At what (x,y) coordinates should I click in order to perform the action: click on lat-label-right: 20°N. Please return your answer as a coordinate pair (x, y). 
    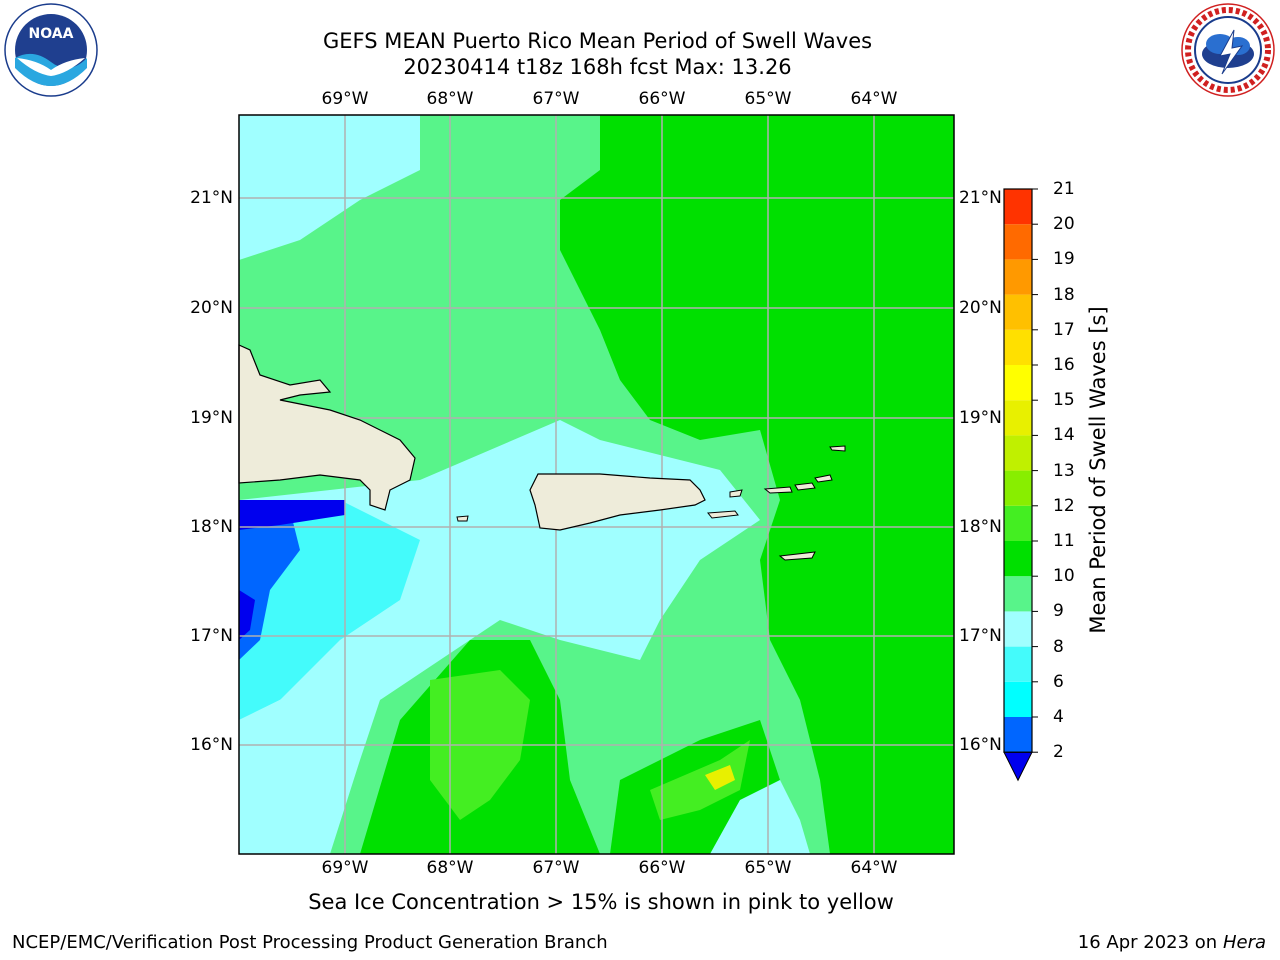
    Looking at the image, I should click on (980, 308).